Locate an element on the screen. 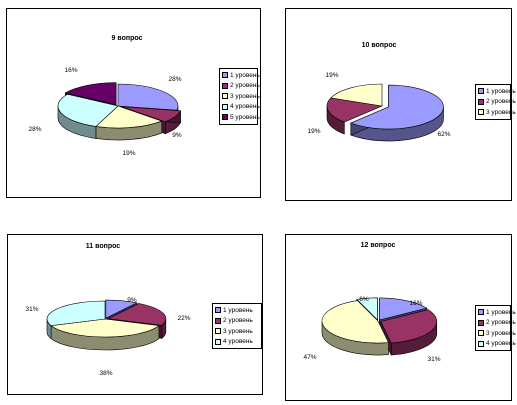 The height and width of the screenshot is (405, 517). data-label: 62% is located at coordinates (443, 134).